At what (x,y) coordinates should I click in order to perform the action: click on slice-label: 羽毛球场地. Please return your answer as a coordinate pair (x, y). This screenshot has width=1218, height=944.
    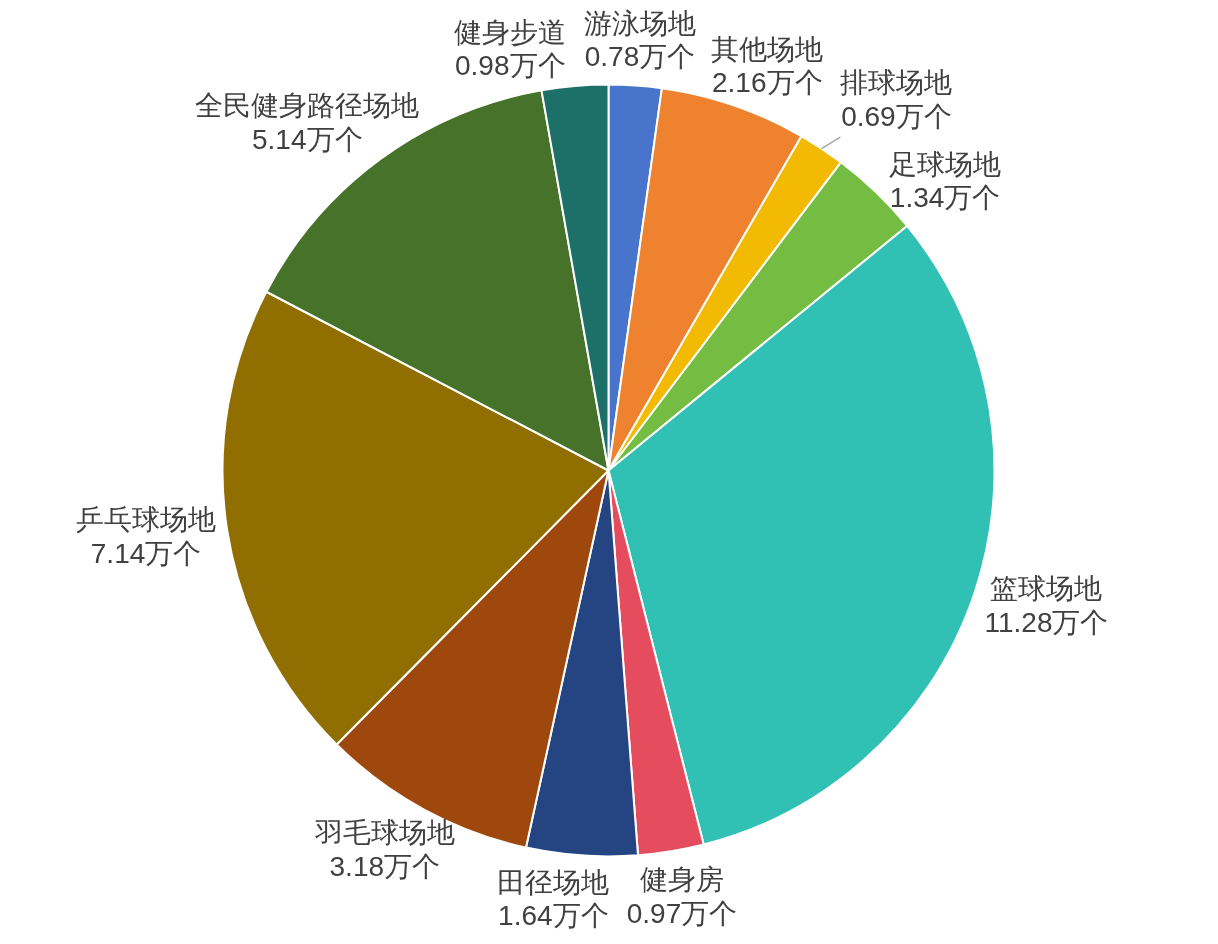
    Looking at the image, I should click on (384, 833).